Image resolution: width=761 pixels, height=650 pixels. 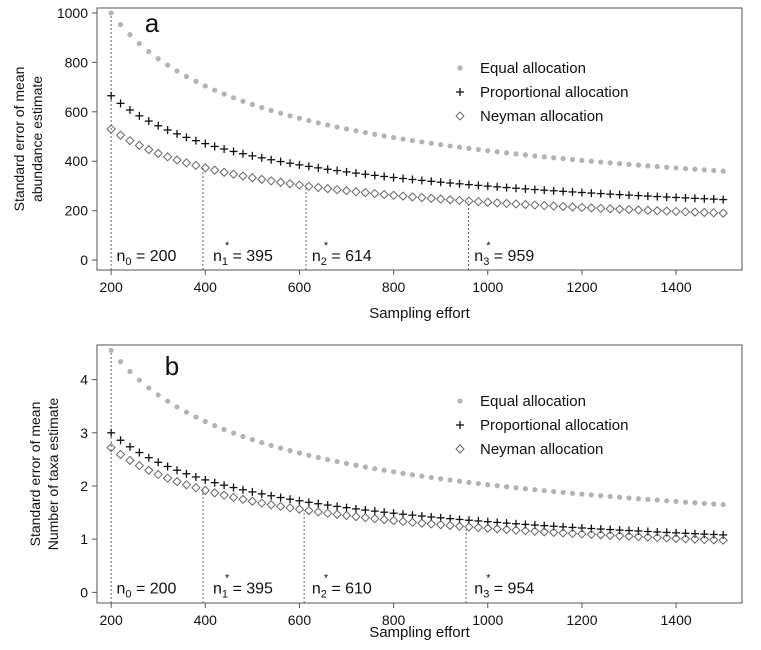 I want to click on reference-label-star-3: *, so click(x=488, y=246).